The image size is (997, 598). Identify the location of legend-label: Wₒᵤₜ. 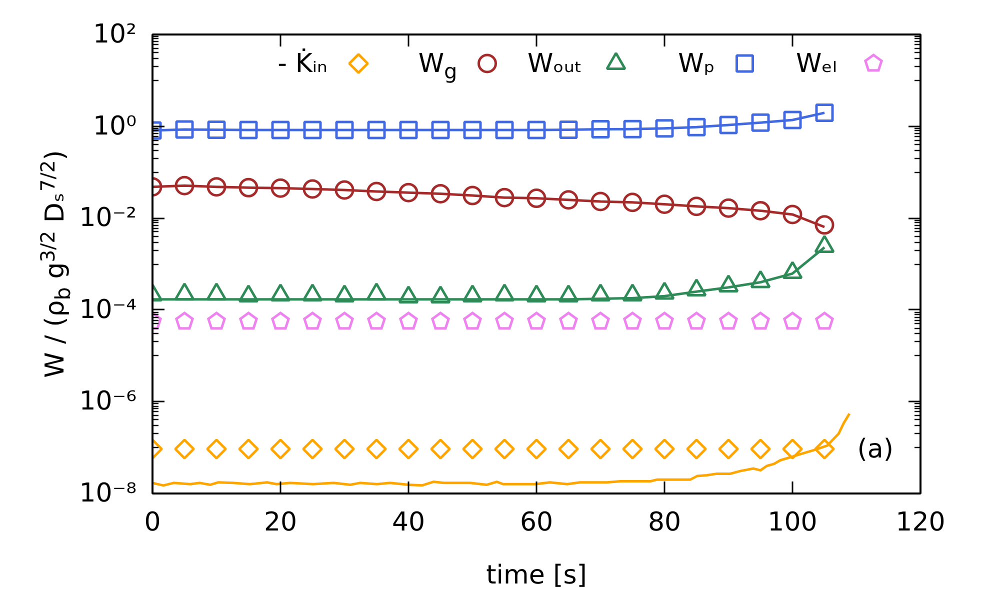
(555, 64).